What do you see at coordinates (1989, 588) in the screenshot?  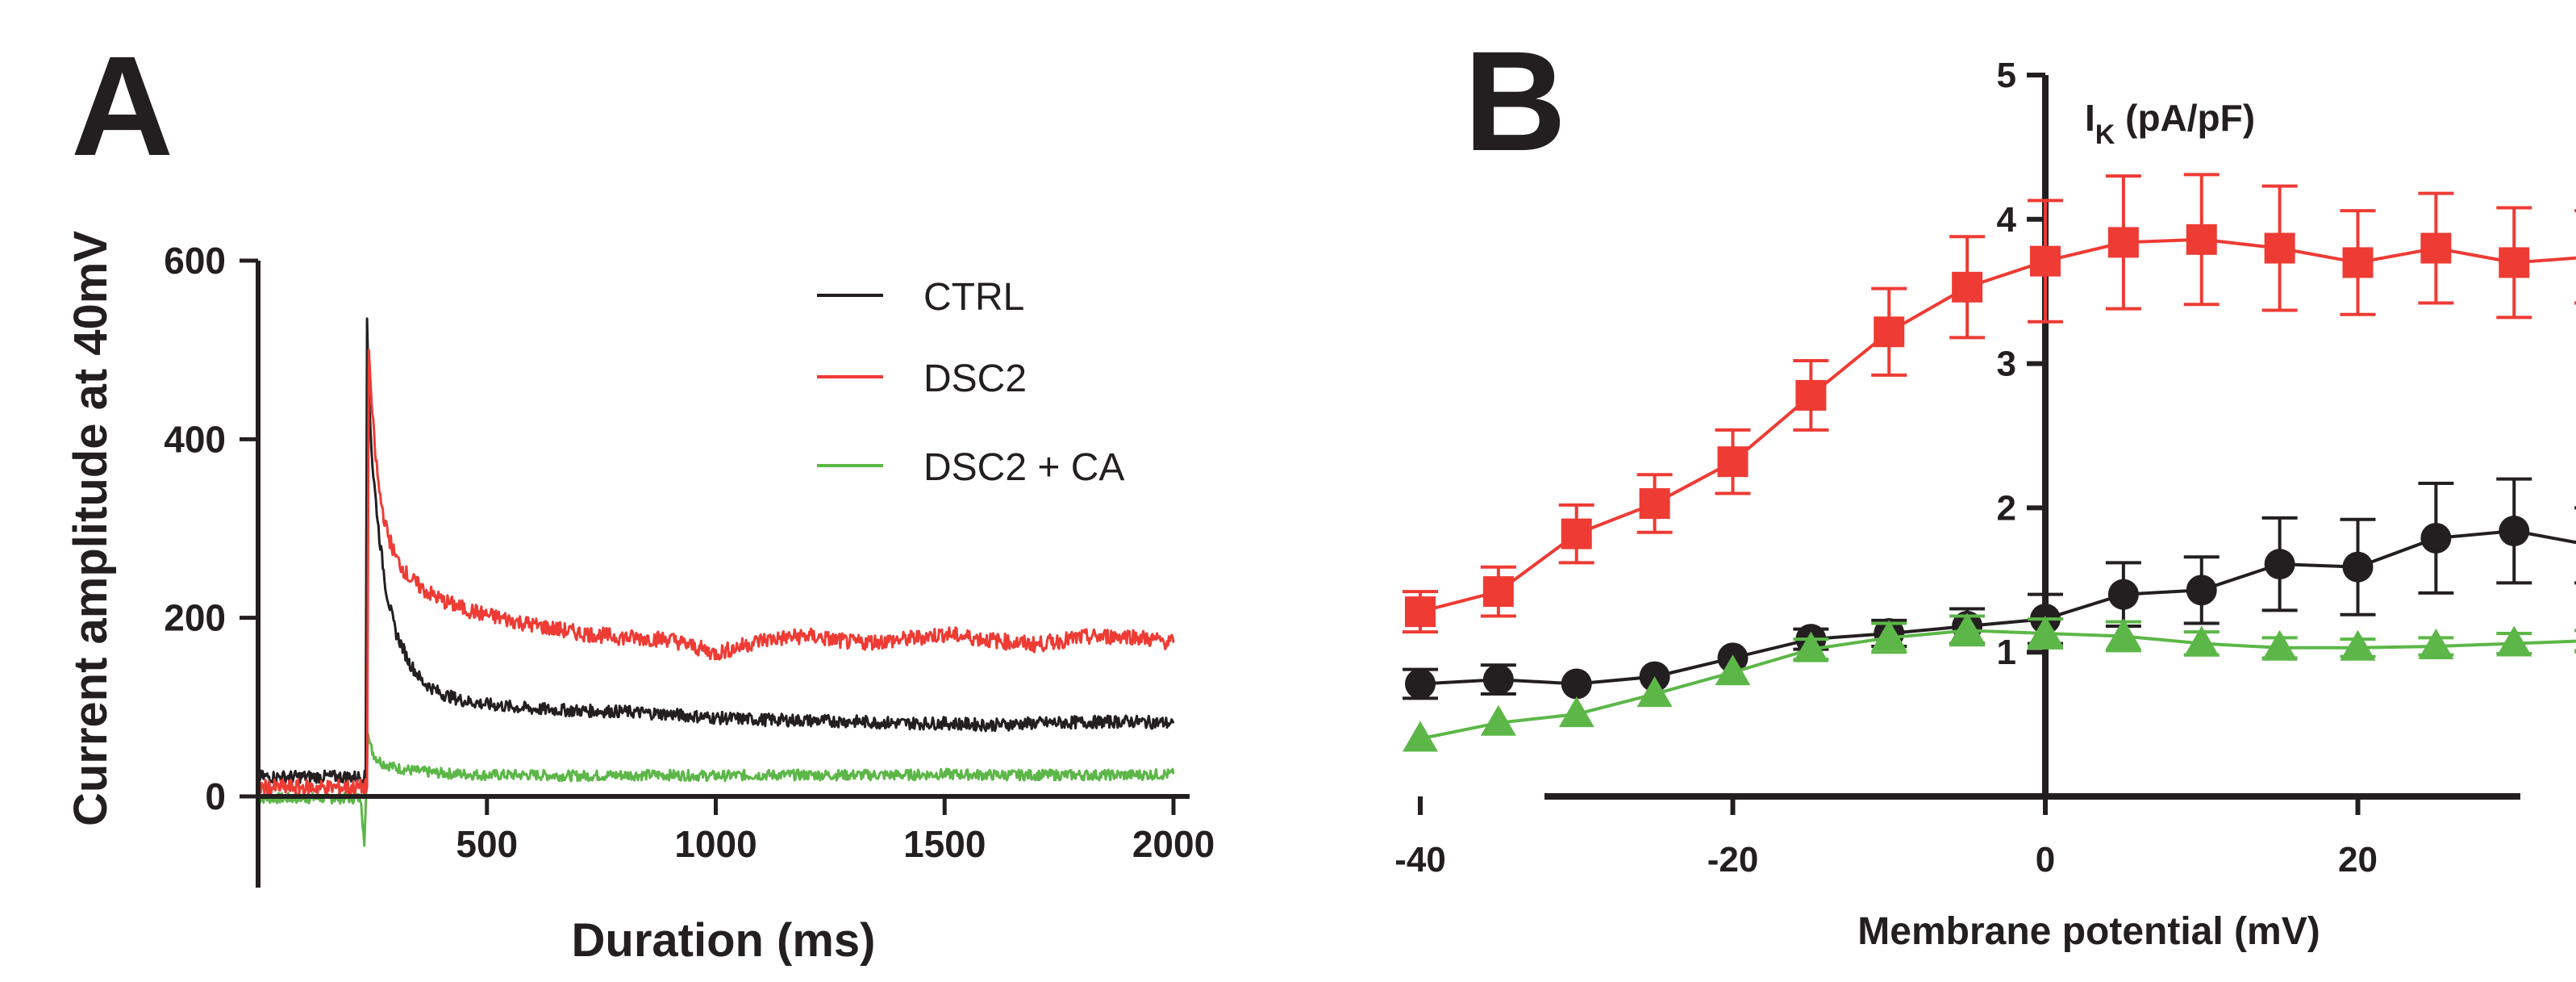 I see `series-ctrl` at bounding box center [1989, 588].